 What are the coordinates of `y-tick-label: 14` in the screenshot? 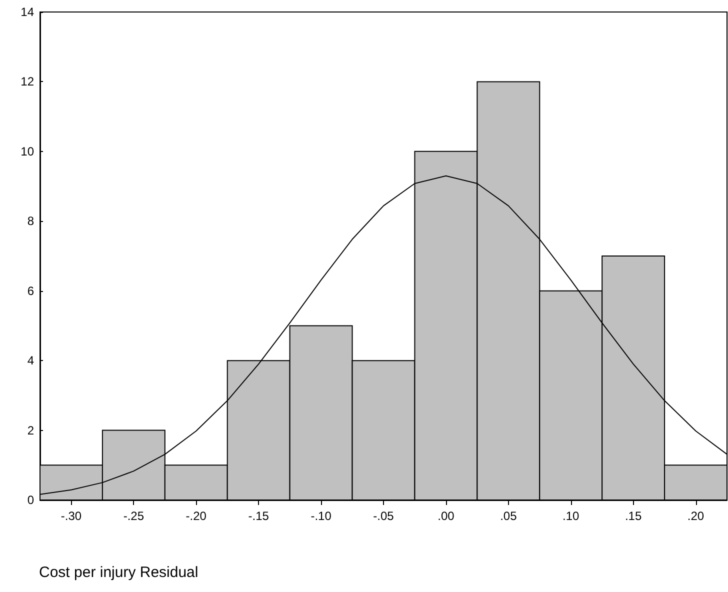 It's located at (27, 12).